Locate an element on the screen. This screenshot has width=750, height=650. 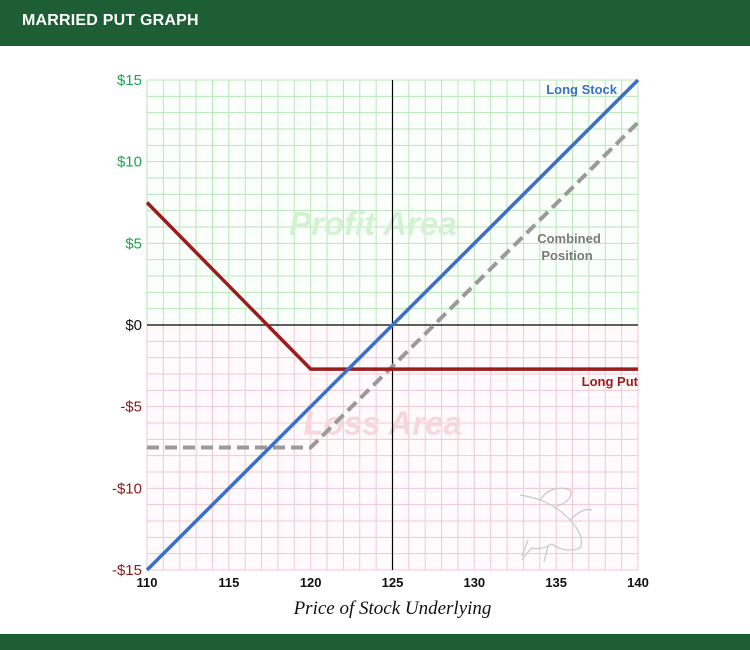
x-axis-label: Price of Stock Underlying is located at coordinates (392, 608).